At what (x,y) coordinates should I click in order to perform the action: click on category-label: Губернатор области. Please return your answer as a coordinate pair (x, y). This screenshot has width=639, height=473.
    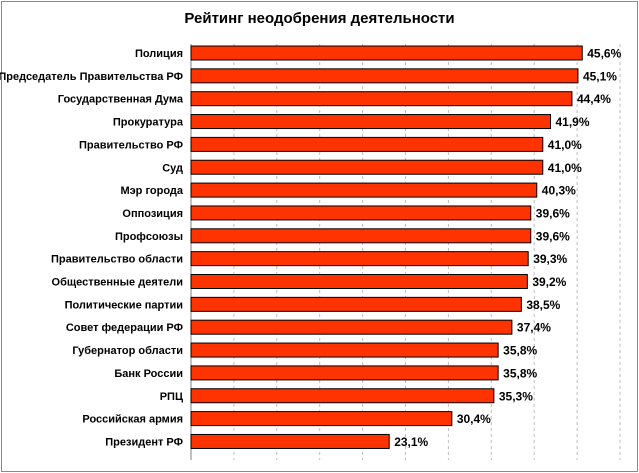
    Looking at the image, I should click on (127, 351).